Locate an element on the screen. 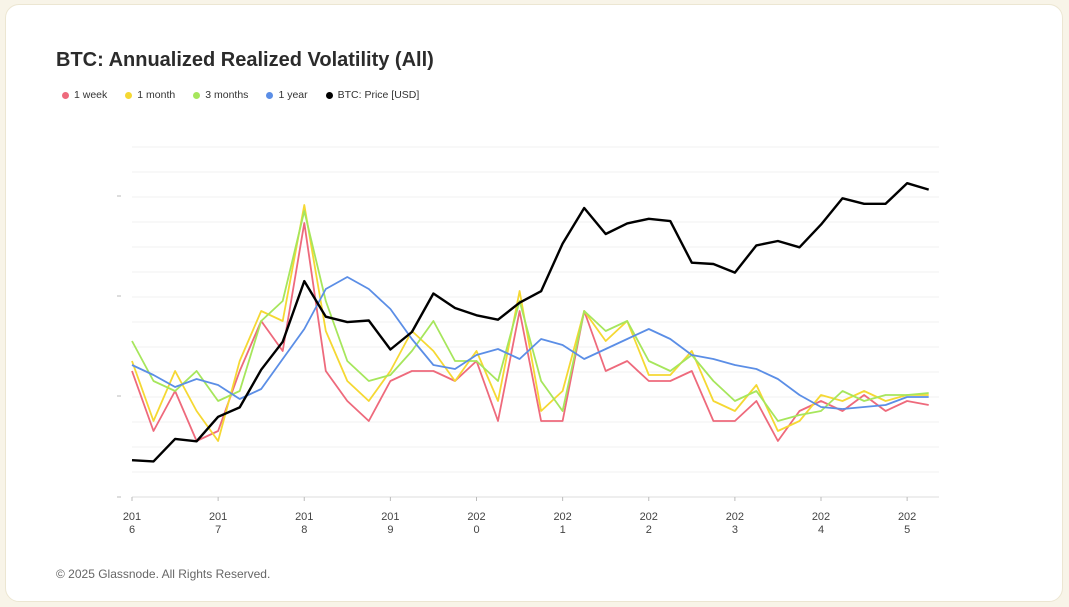  legend-item: BTC: Price [USD] is located at coordinates (372, 95).